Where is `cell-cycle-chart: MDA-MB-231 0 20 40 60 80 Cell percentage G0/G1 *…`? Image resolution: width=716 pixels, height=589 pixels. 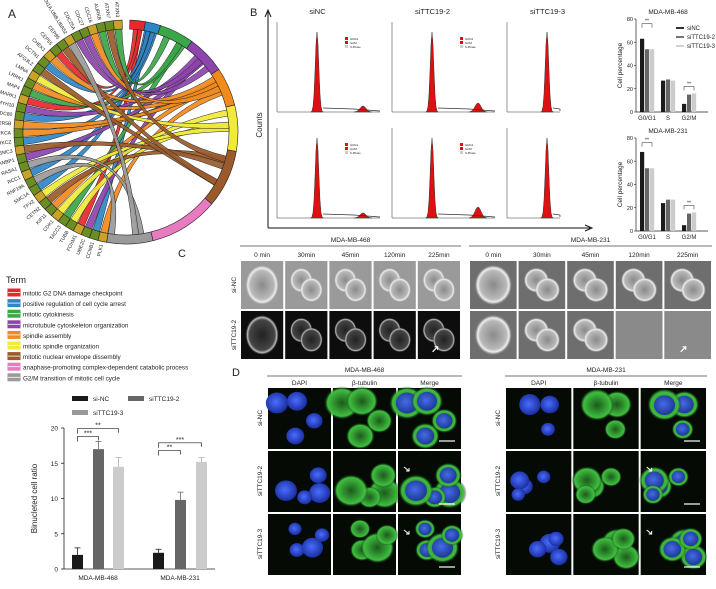 cell-cycle-chart: MDA-MB-231 0 20 40 60 80 Cell percentage G0/G1 *… is located at coordinates (662, 184).